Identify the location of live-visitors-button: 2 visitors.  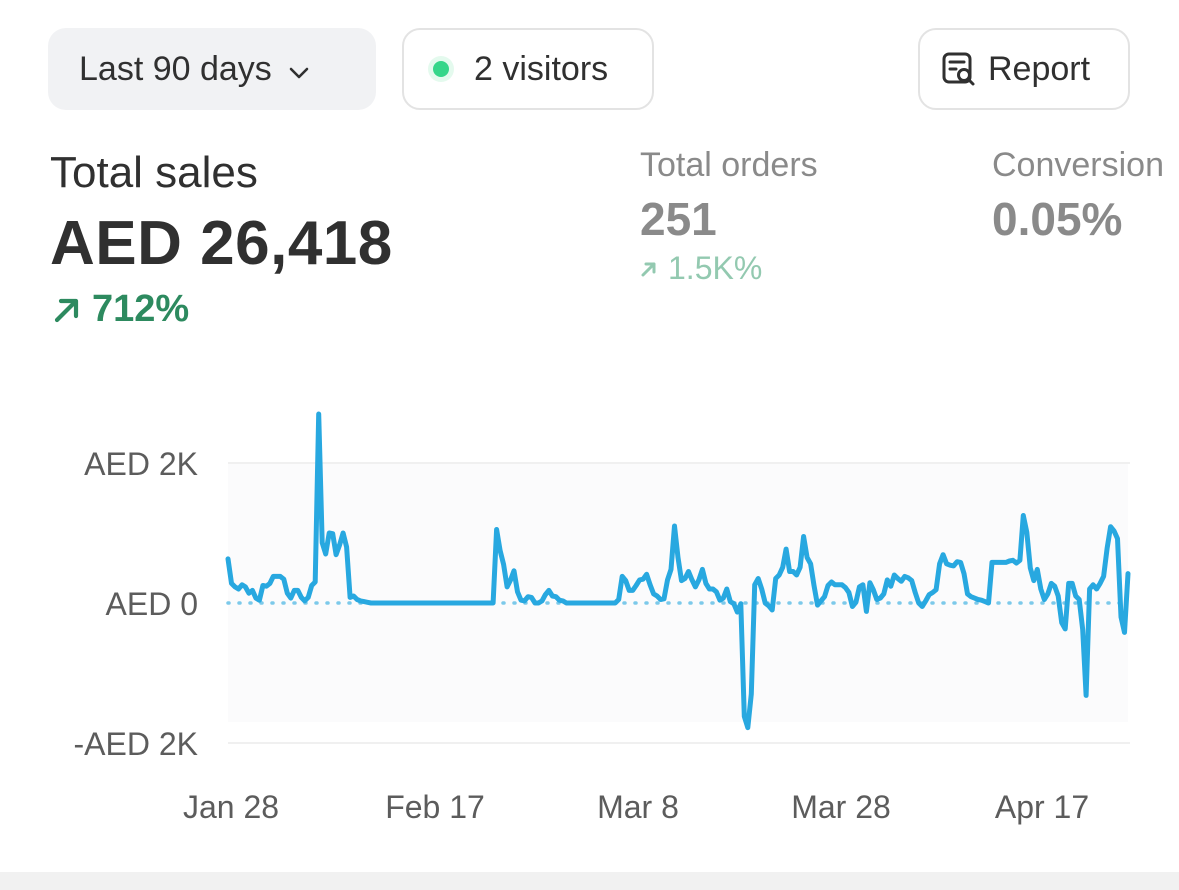
(528, 69).